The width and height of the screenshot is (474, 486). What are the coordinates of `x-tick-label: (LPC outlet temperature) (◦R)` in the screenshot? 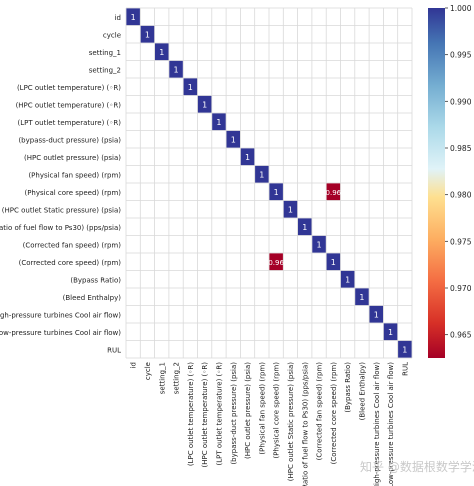 It's located at (191, 414).